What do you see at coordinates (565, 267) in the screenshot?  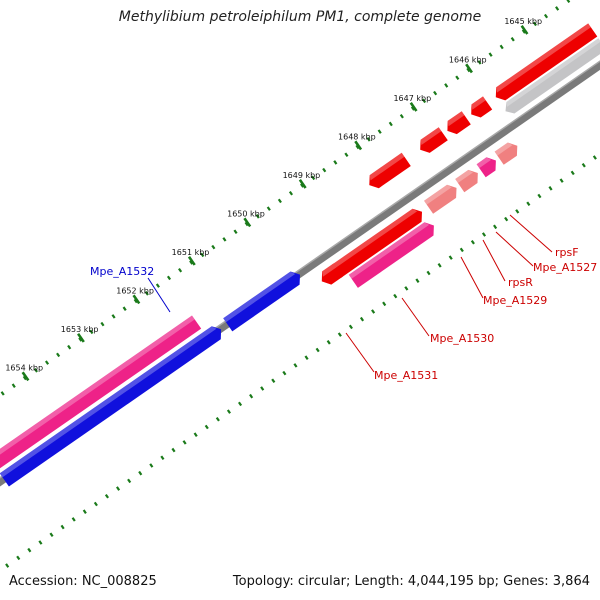 I see `gene-label: Mpe_A1527` at bounding box center [565, 267].